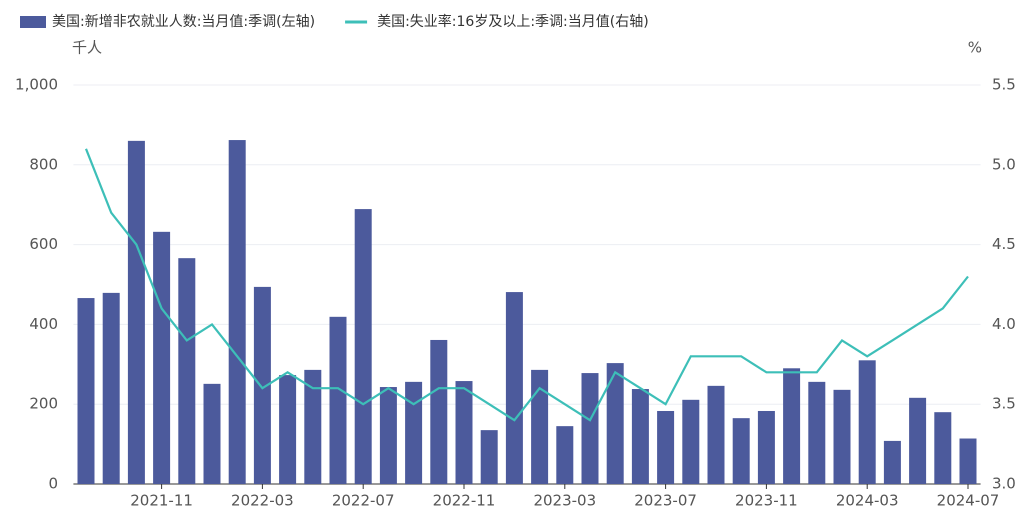 The height and width of the screenshot is (515, 1035). What do you see at coordinates (161, 501) in the screenshot?
I see `x-tick-label: 2021-11` at bounding box center [161, 501].